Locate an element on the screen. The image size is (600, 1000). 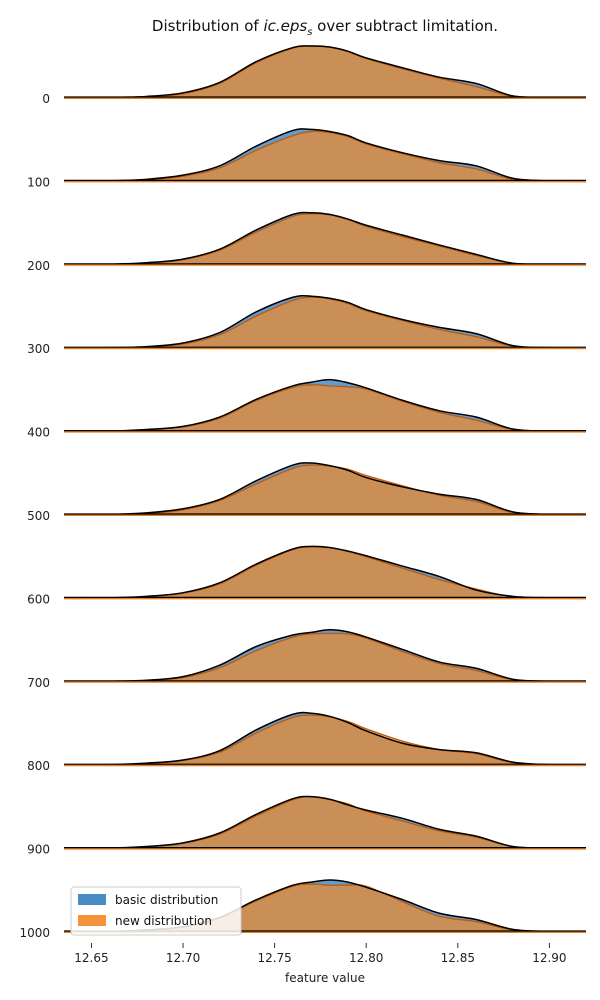
ridge-700: 700 is located at coordinates (307, 659).